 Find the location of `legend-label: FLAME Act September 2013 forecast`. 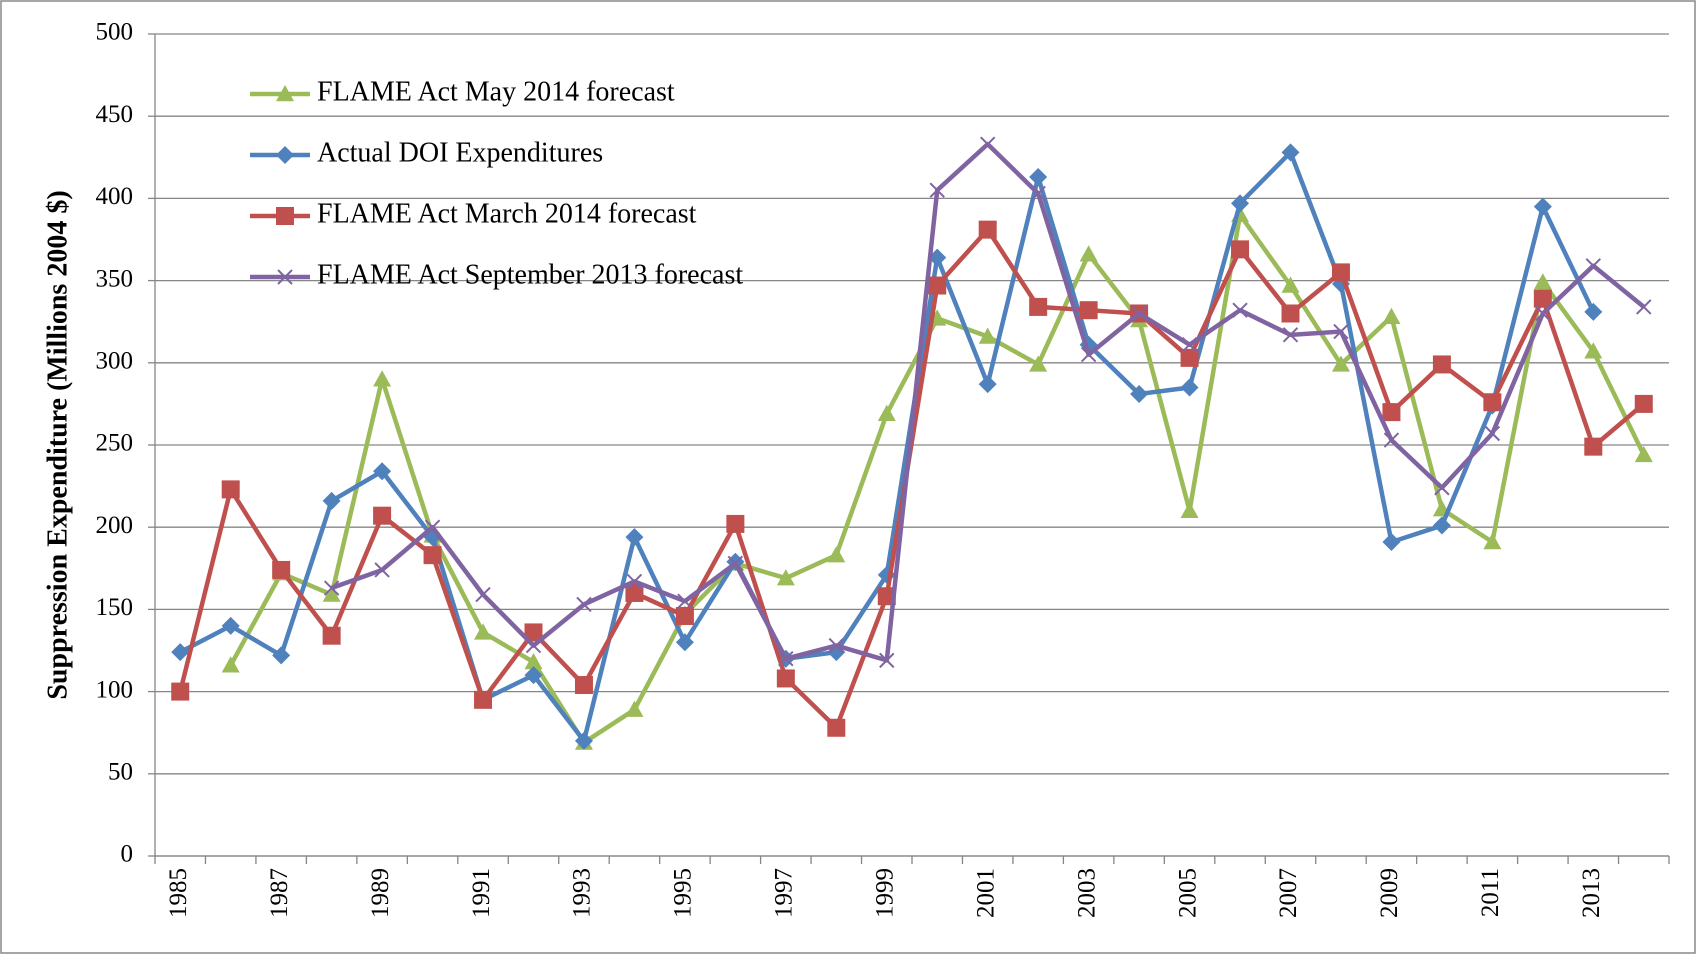

legend-label: FLAME Act September 2013 forecast is located at coordinates (530, 274).